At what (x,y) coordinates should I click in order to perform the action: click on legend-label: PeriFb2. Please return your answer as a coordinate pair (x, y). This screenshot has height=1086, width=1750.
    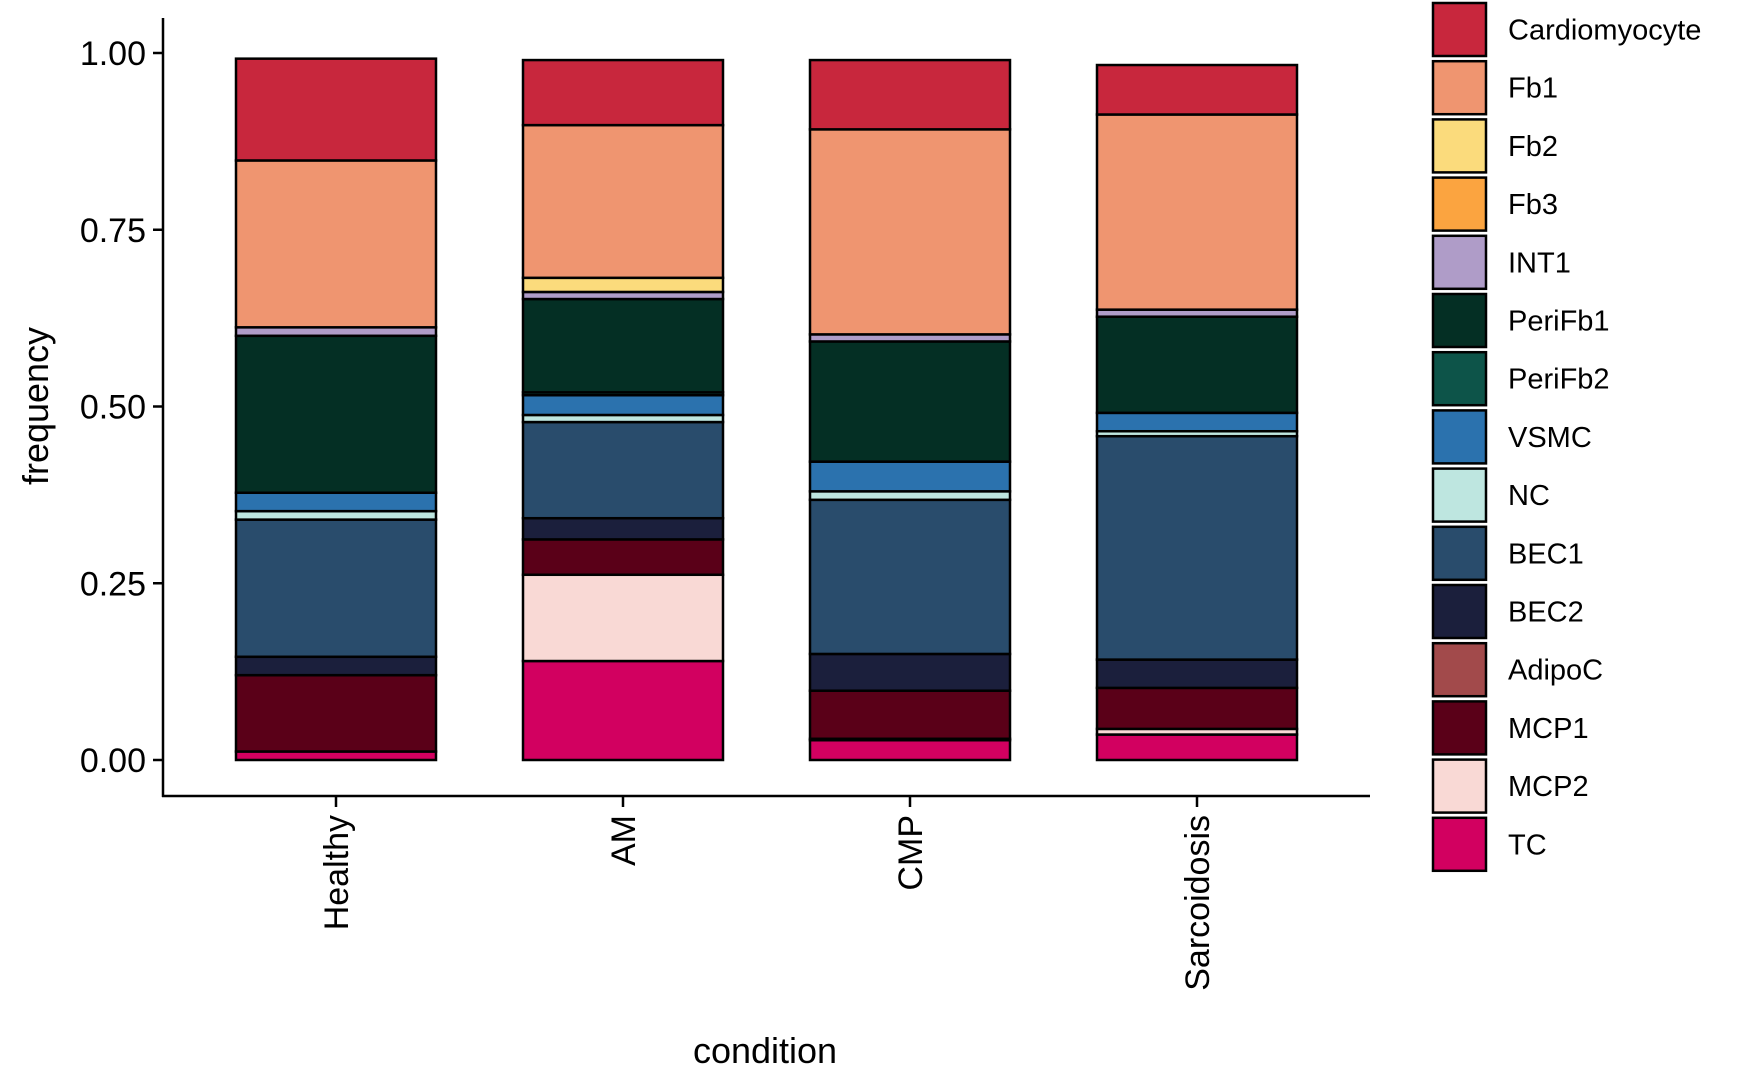
    Looking at the image, I should click on (1559, 380).